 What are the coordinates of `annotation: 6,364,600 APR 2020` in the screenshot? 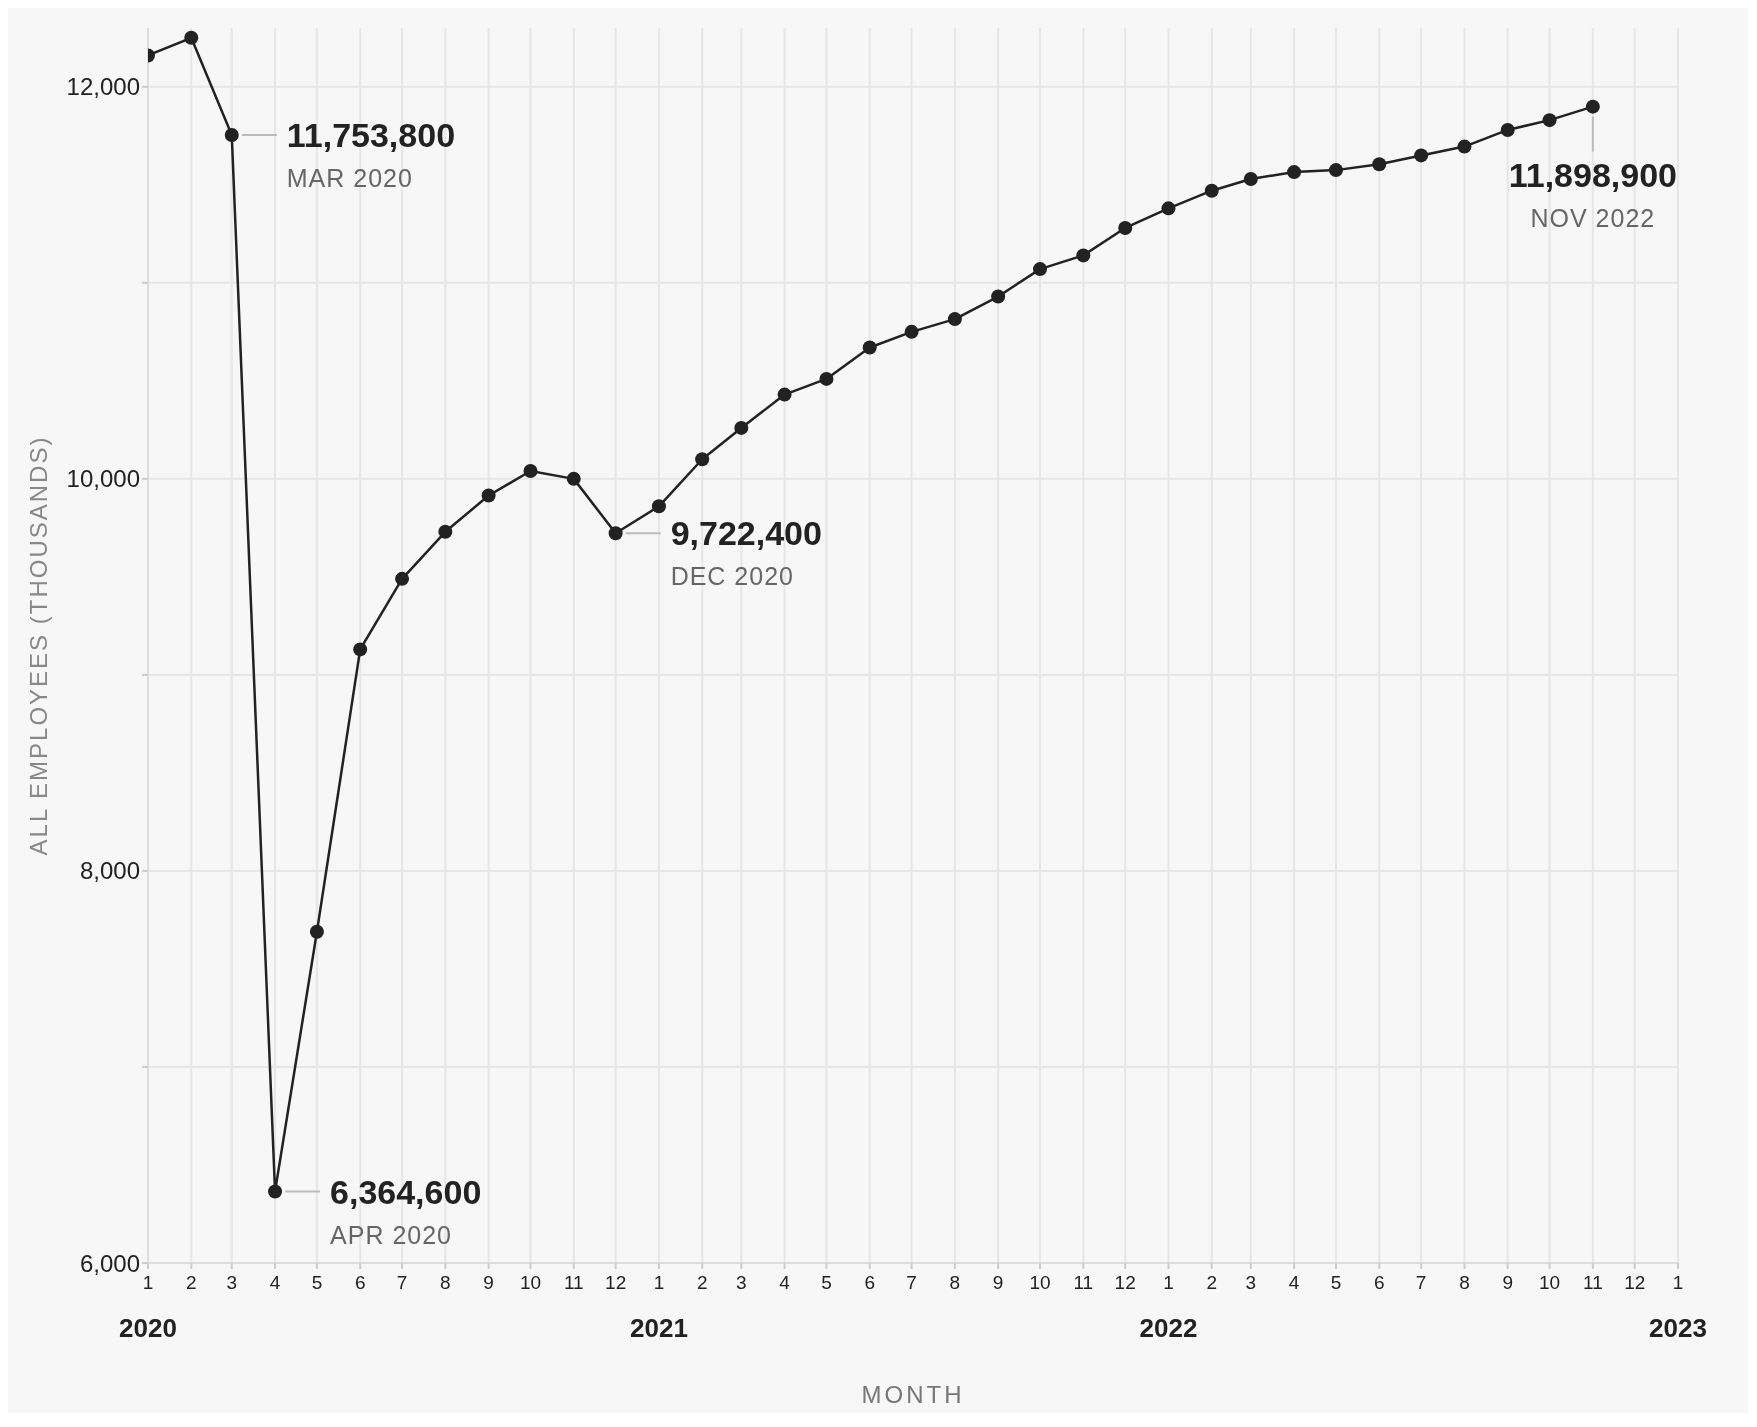 It's located at (406, 1210).